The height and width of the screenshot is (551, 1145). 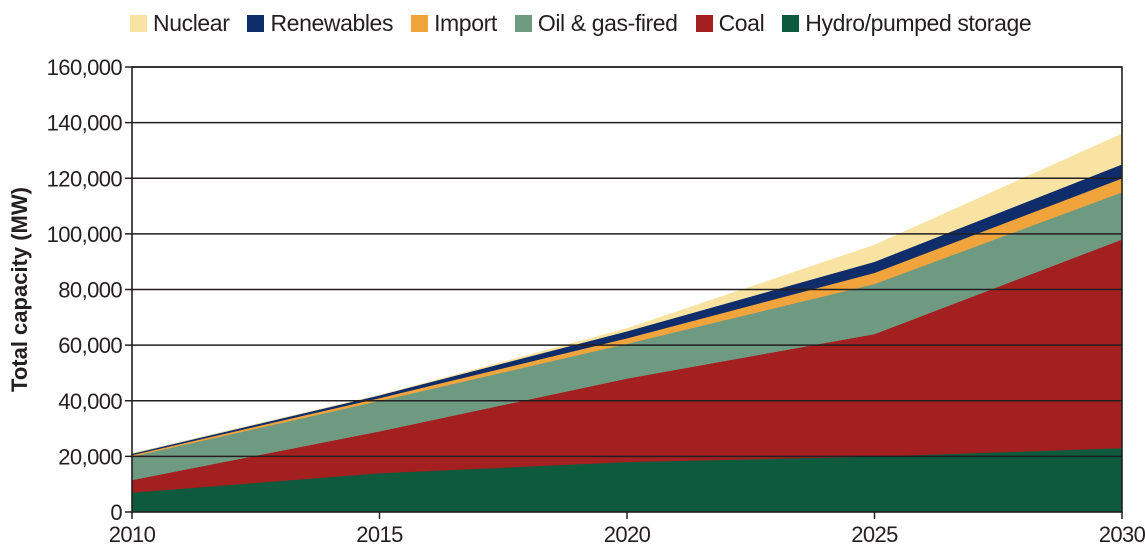 I want to click on y-tick-label-5: 100,000, so click(x=85, y=234).